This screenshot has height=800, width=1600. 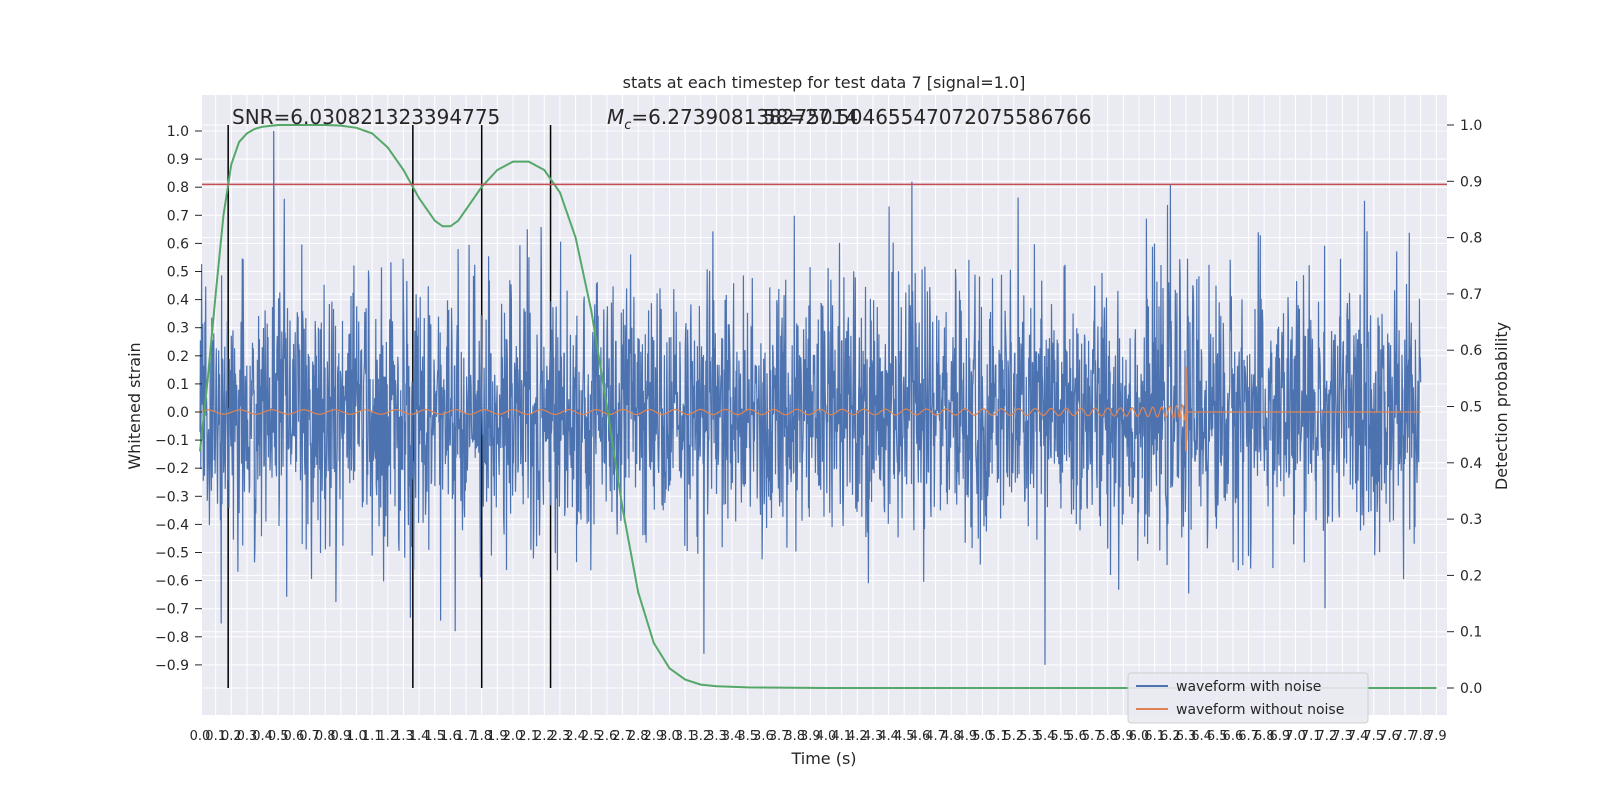 What do you see at coordinates (1092, 736) in the screenshot?
I see `x-tick-label: 5.7` at bounding box center [1092, 736].